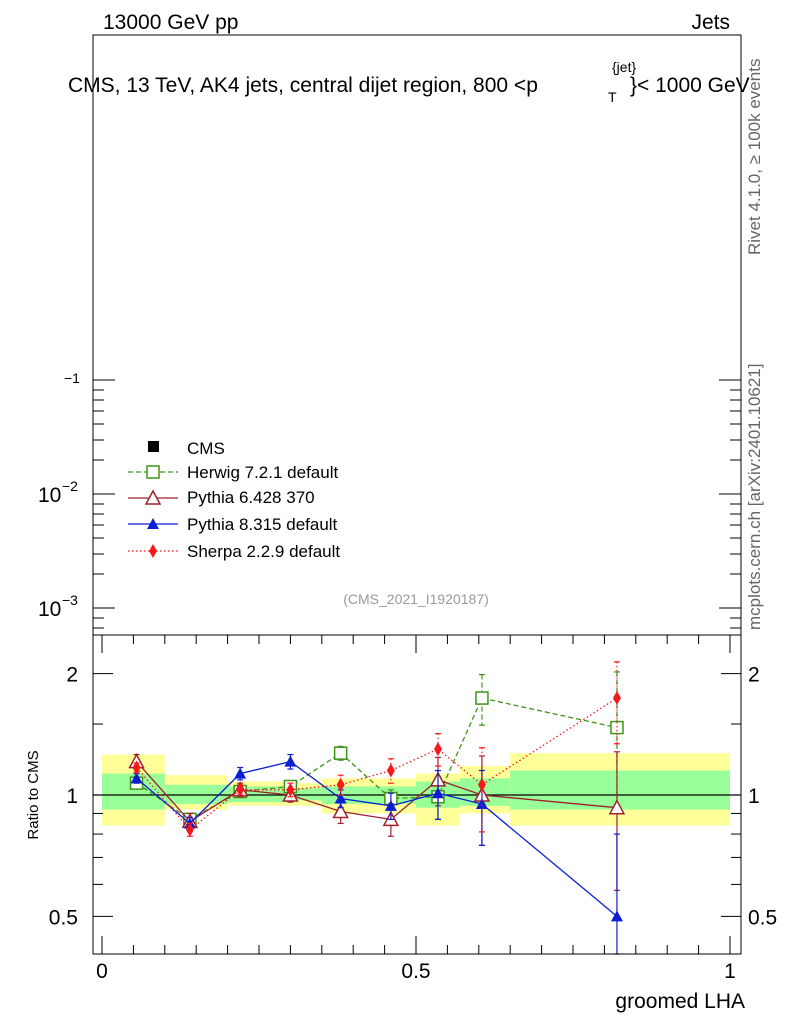 The width and height of the screenshot is (786, 1024). I want to click on legend-item-cms: CMS, so click(186, 448).